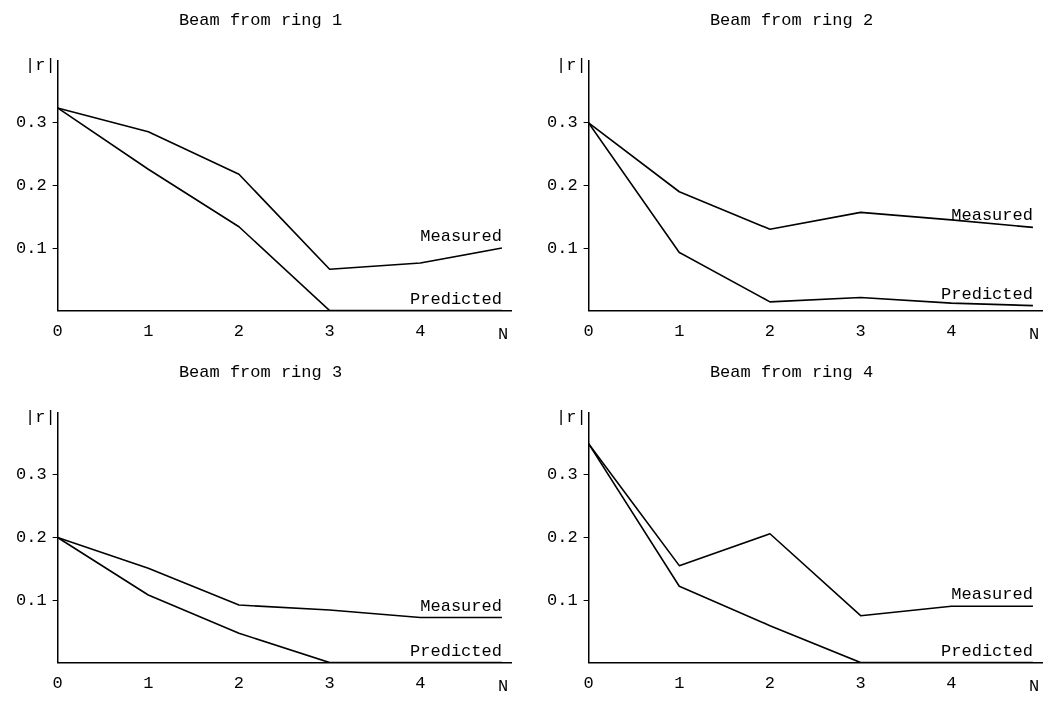 This screenshot has width=1062, height=704. I want to click on chart-title: Beam from ring 4, so click(791, 372).